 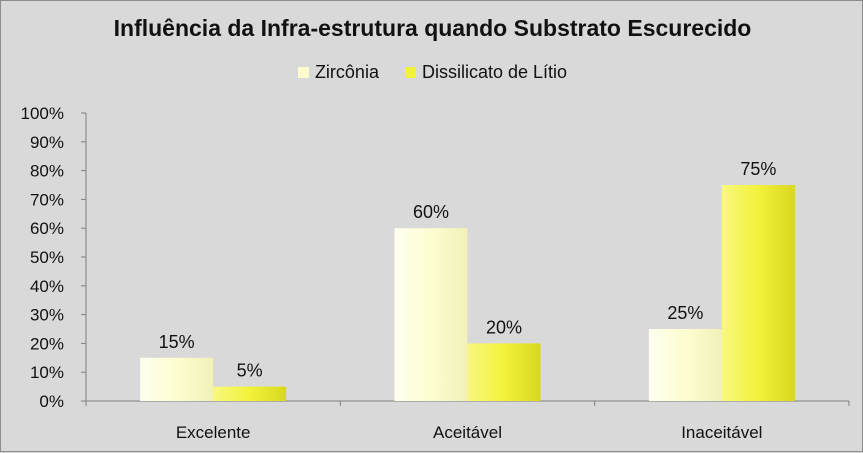 What do you see at coordinates (721, 432) in the screenshot?
I see `x-category-label: Inaceitável` at bounding box center [721, 432].